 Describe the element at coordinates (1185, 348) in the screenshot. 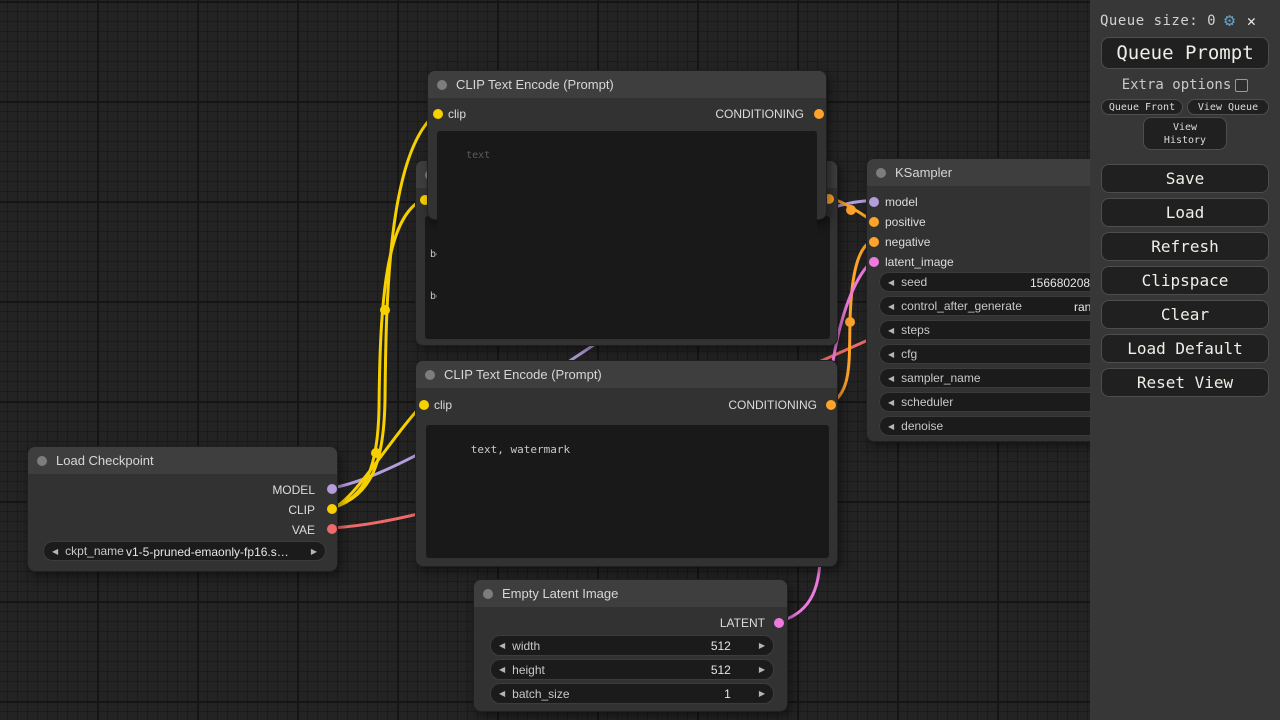

I see `load-default-button: Load Default` at that location.